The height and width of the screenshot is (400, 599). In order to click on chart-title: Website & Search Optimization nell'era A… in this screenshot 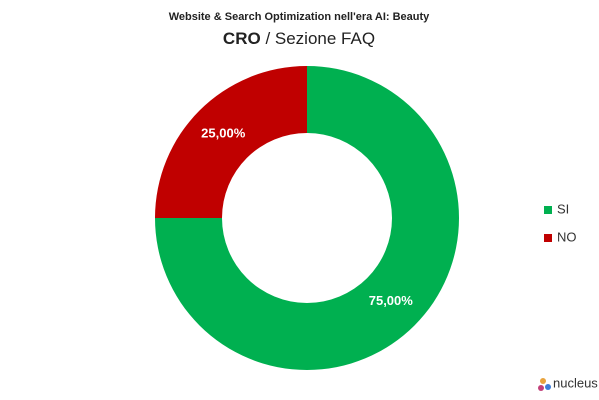, I will do `click(299, 17)`.